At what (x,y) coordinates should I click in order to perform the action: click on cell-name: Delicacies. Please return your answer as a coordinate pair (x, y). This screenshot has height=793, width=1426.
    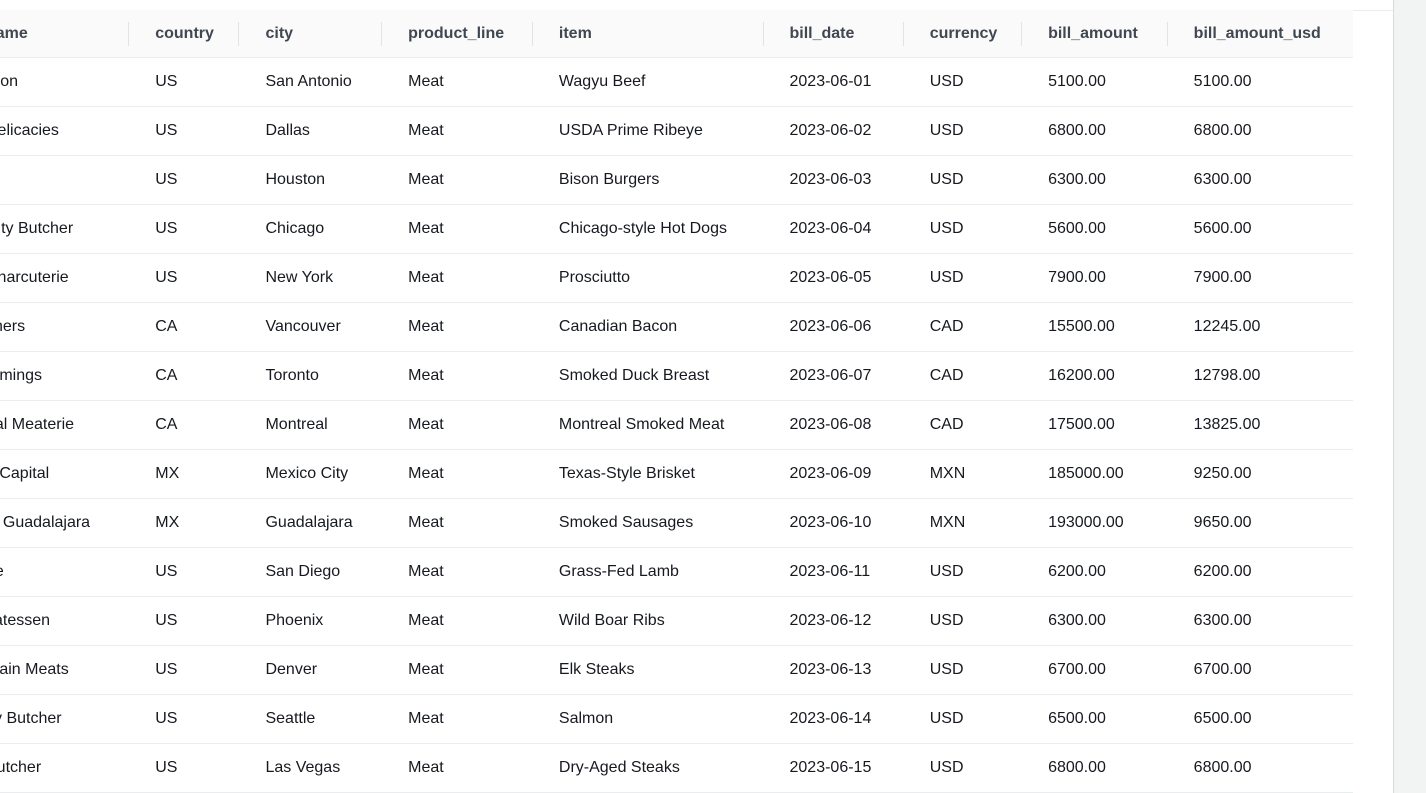
    Looking at the image, I should click on (65, 131).